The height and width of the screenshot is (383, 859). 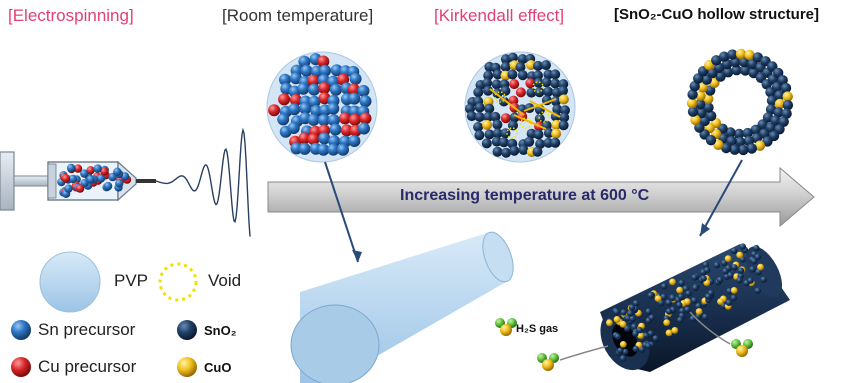 What do you see at coordinates (225, 280) in the screenshot?
I see `void-label: Void` at bounding box center [225, 280].